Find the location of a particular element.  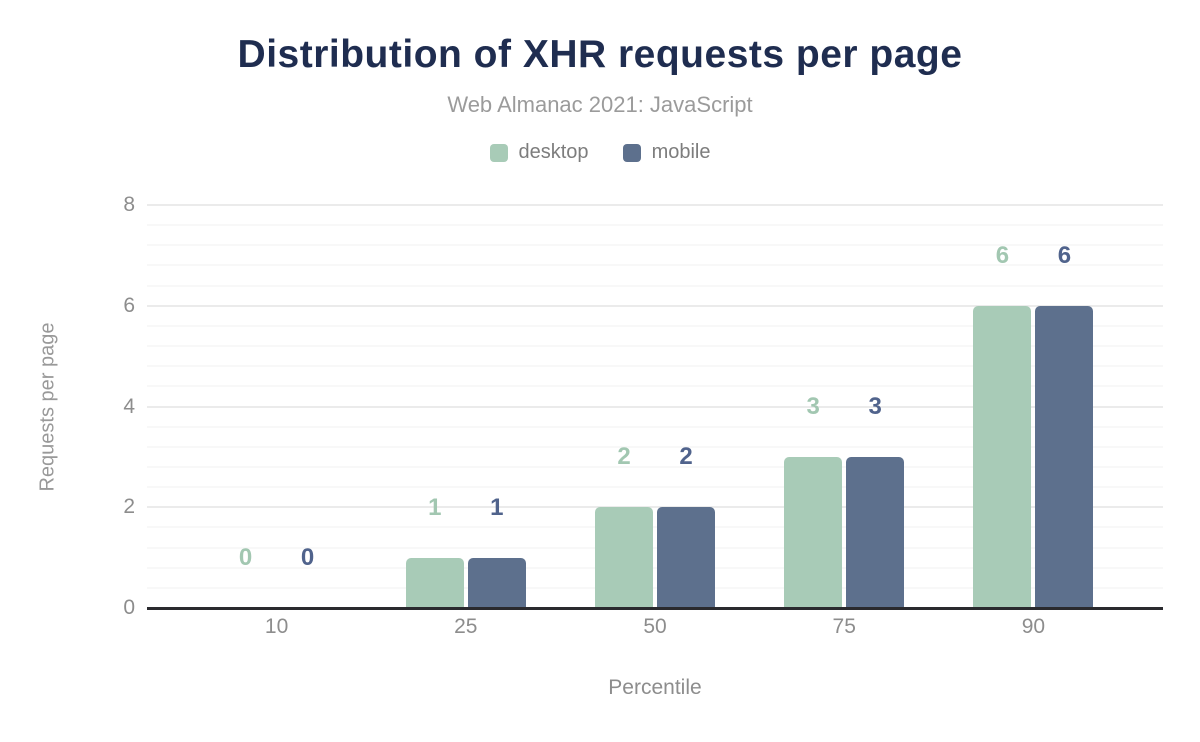

x-tick-label: 25 is located at coordinates (466, 626).